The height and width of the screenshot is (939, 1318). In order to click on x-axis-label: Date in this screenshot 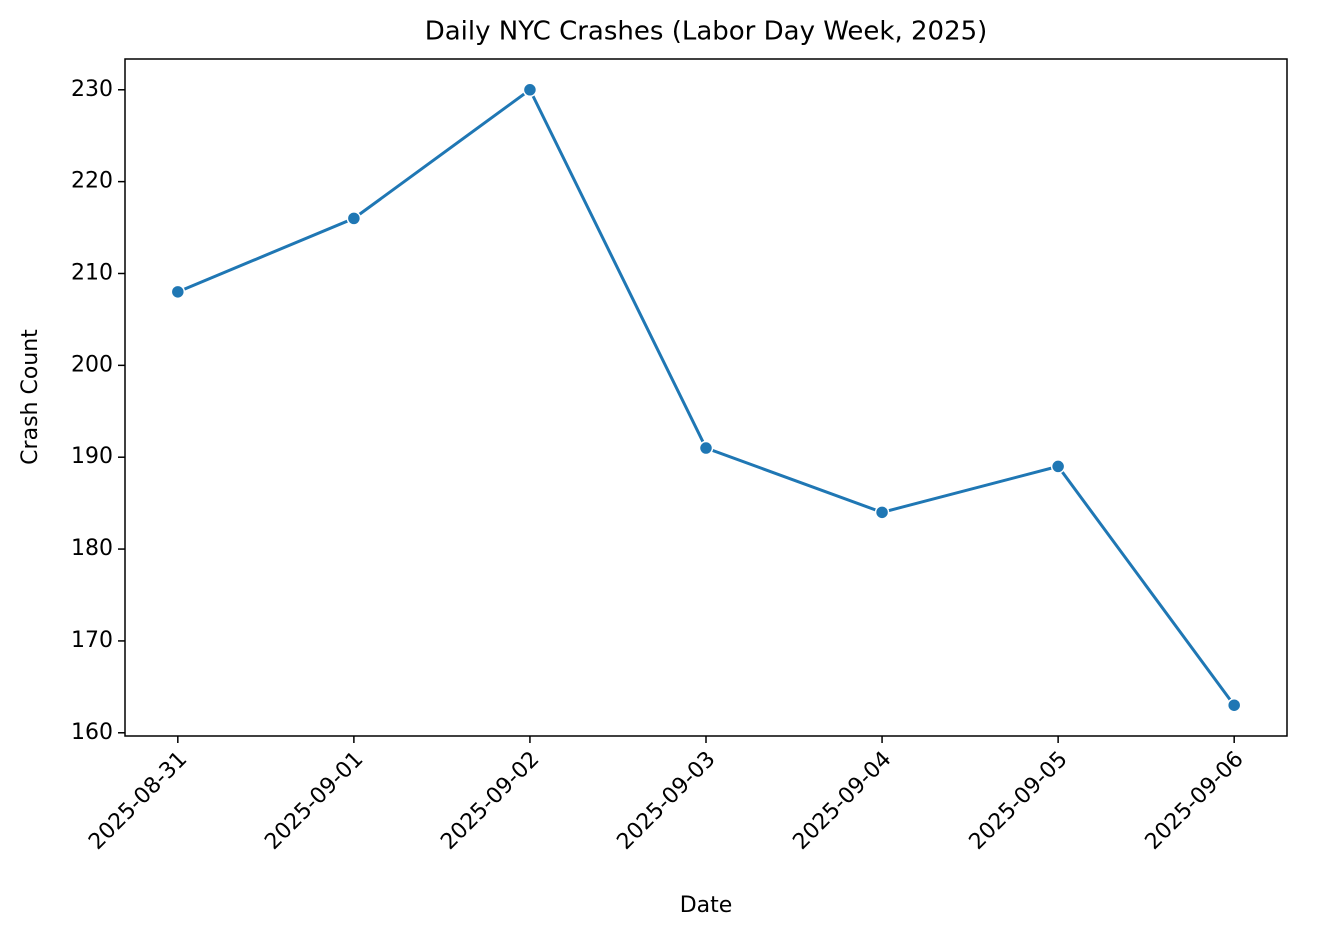, I will do `click(706, 905)`.